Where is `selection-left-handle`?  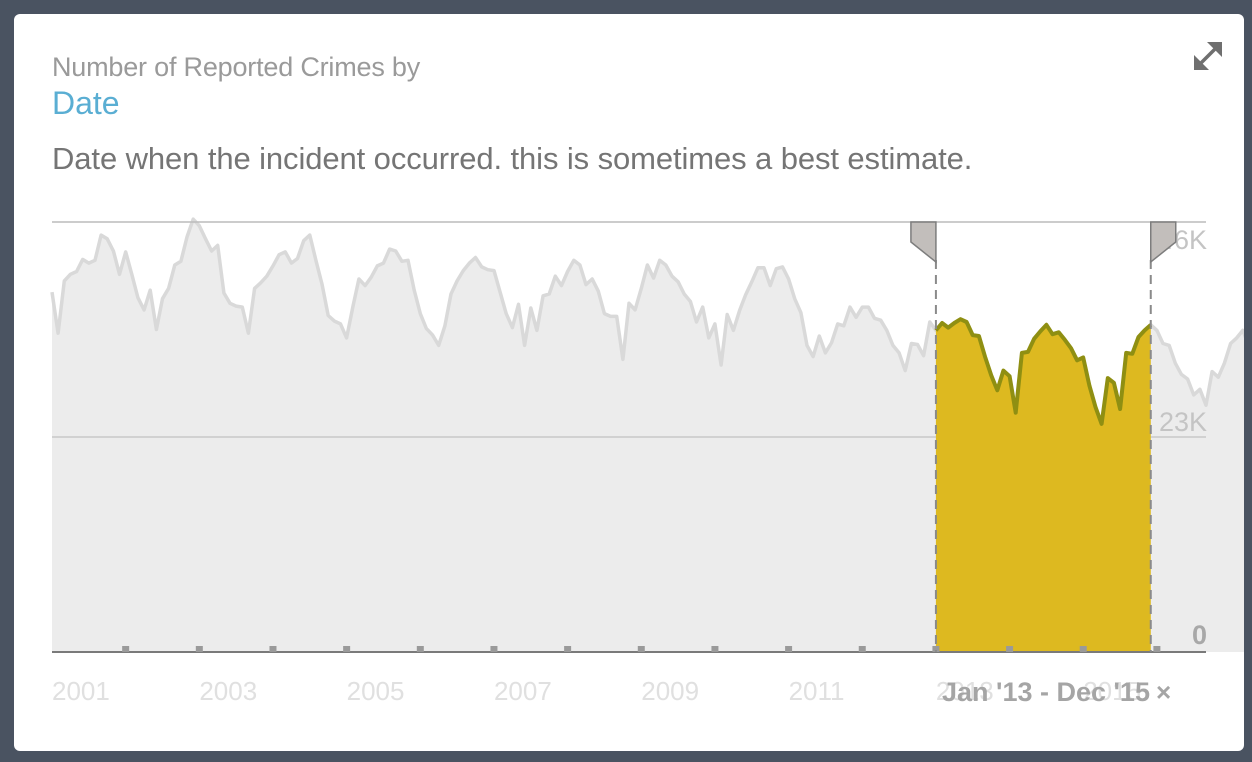 selection-left-handle is located at coordinates (923, 242).